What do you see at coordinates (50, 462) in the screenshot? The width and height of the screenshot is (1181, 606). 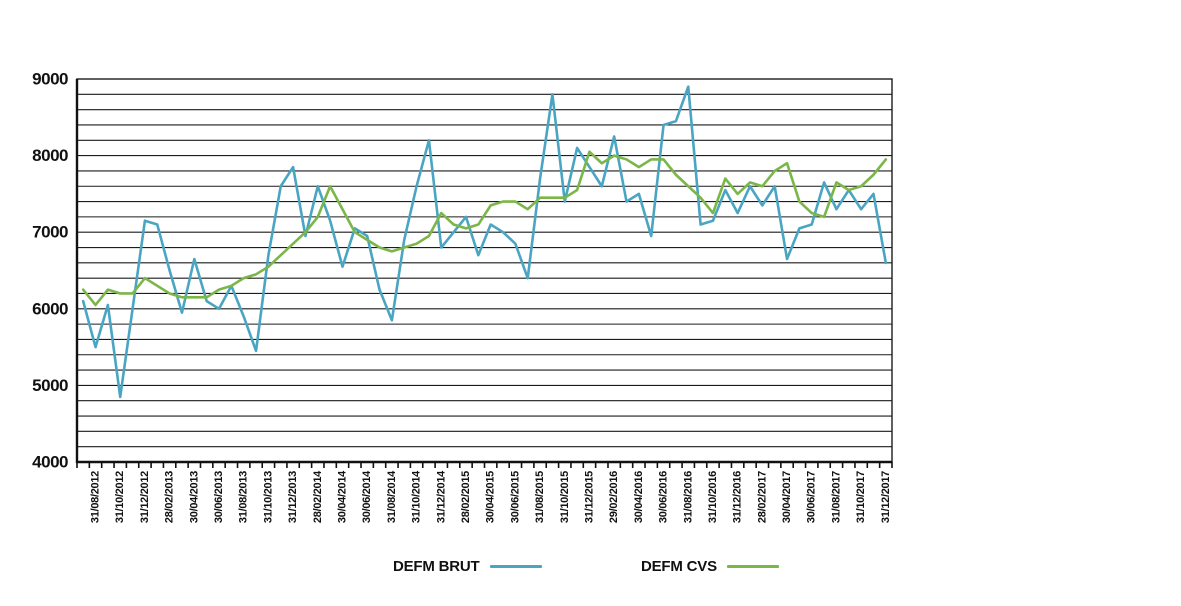 I see `y-axis-tick-label: 4000` at bounding box center [50, 462].